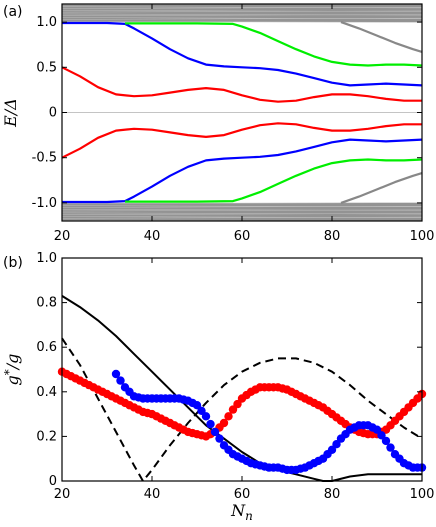  What do you see at coordinates (46, 303) in the screenshot?
I see `y-tick-label: 0.8` at bounding box center [46, 303].